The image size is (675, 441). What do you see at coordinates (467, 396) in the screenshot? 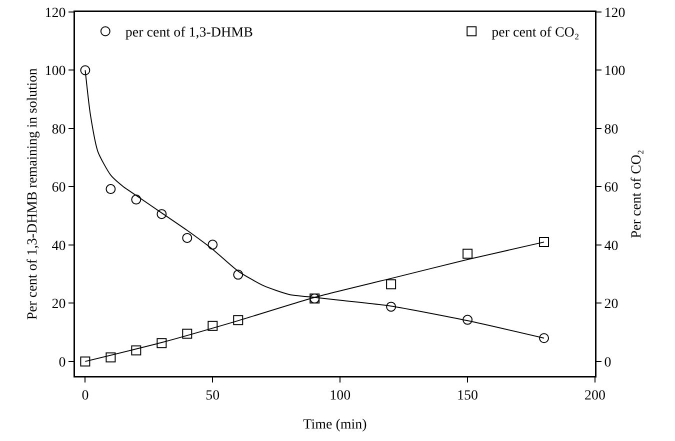
I see `x-tick-label: 150` at bounding box center [467, 396].